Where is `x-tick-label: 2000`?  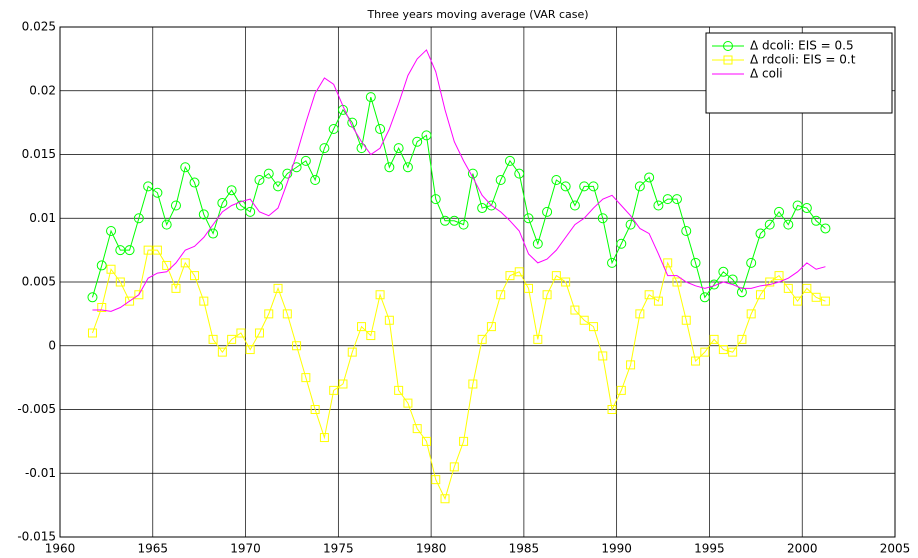 x-tick-label: 2000 is located at coordinates (802, 549).